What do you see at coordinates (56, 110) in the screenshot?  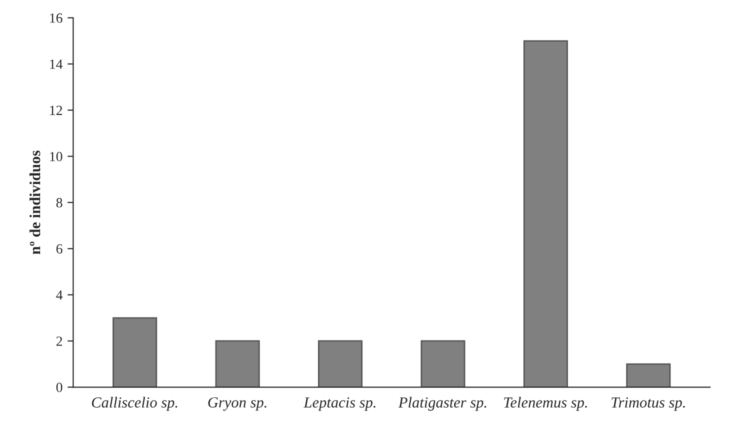 I see `y-tick-label: 12` at bounding box center [56, 110].